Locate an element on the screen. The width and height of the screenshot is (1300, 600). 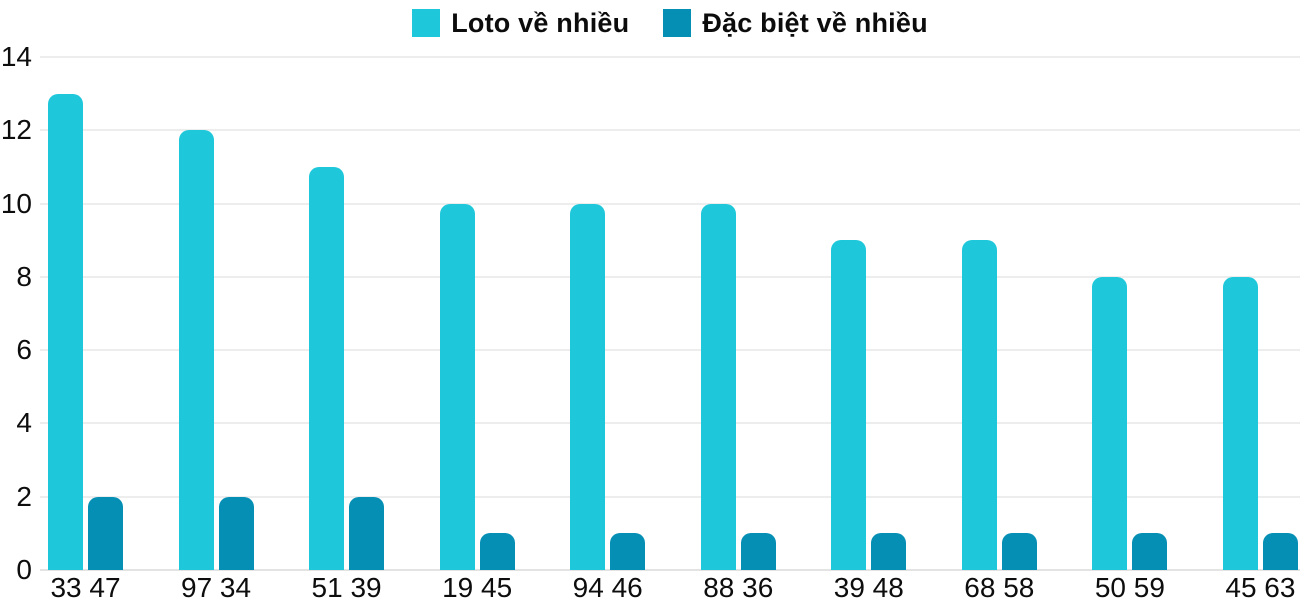
y-axis-tick-label: 6 is located at coordinates (24, 350).